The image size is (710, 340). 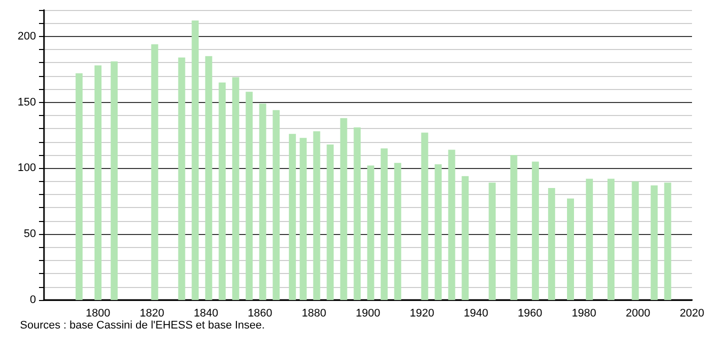 I want to click on x-tick-label: 1940, so click(x=476, y=314).